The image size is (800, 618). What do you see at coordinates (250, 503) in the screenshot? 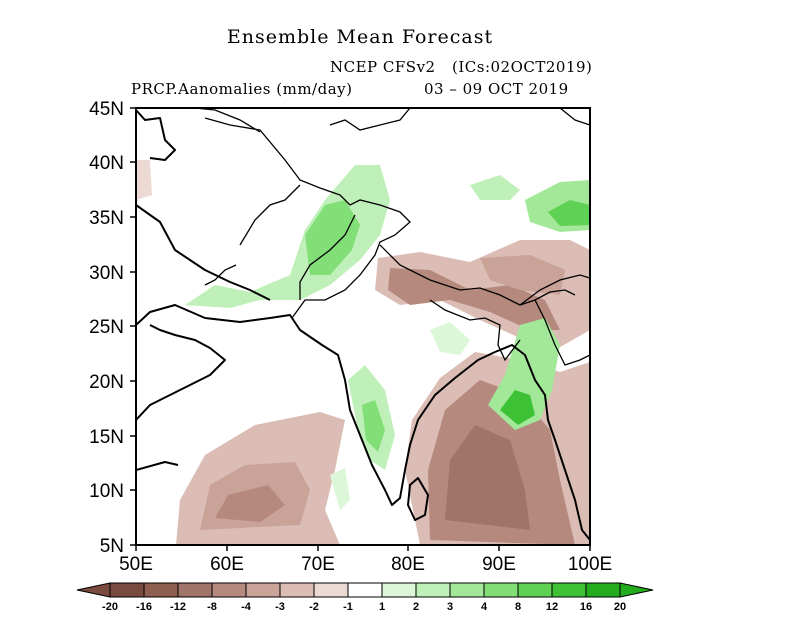
I see `dry-anomaly-arabian-core-dark` at bounding box center [250, 503].